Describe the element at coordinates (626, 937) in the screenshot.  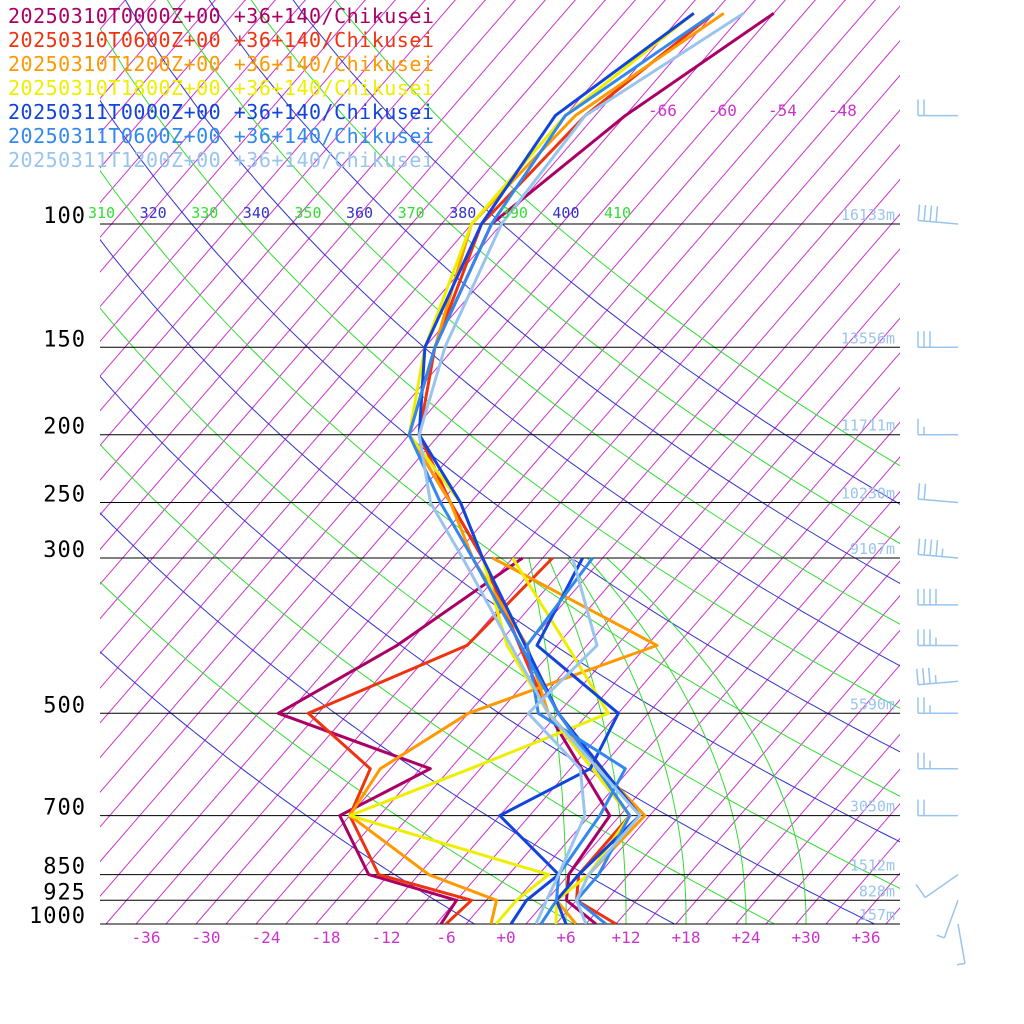
I see `temperature-tick-label: +12` at that location.